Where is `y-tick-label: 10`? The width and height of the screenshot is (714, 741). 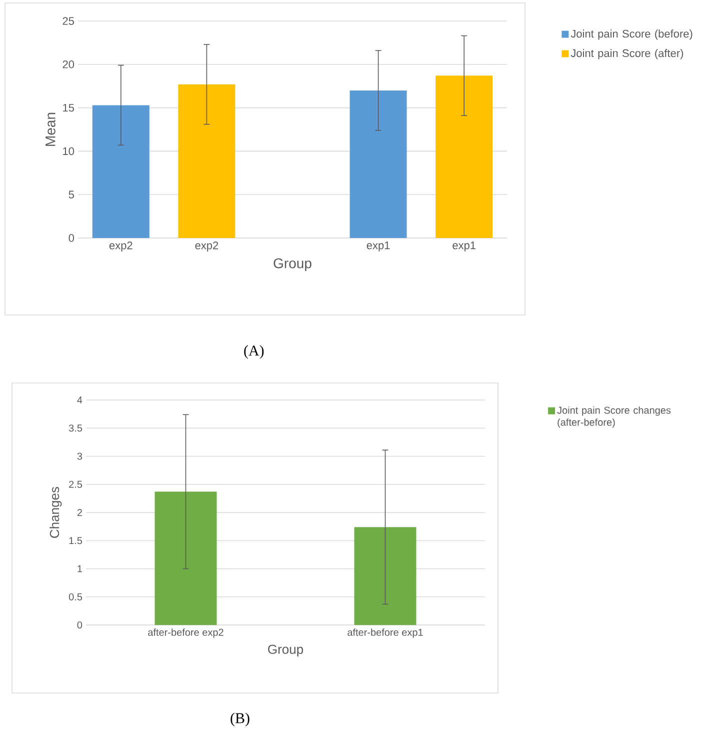
y-tick-label: 10 is located at coordinates (68, 151).